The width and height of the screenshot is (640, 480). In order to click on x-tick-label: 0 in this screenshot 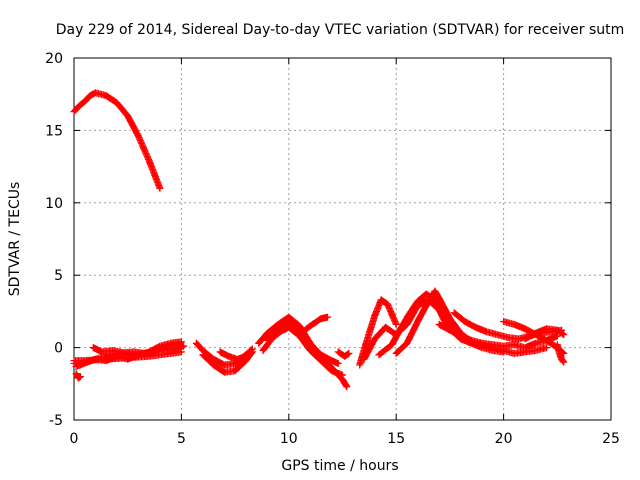, I will do `click(74, 439)`.